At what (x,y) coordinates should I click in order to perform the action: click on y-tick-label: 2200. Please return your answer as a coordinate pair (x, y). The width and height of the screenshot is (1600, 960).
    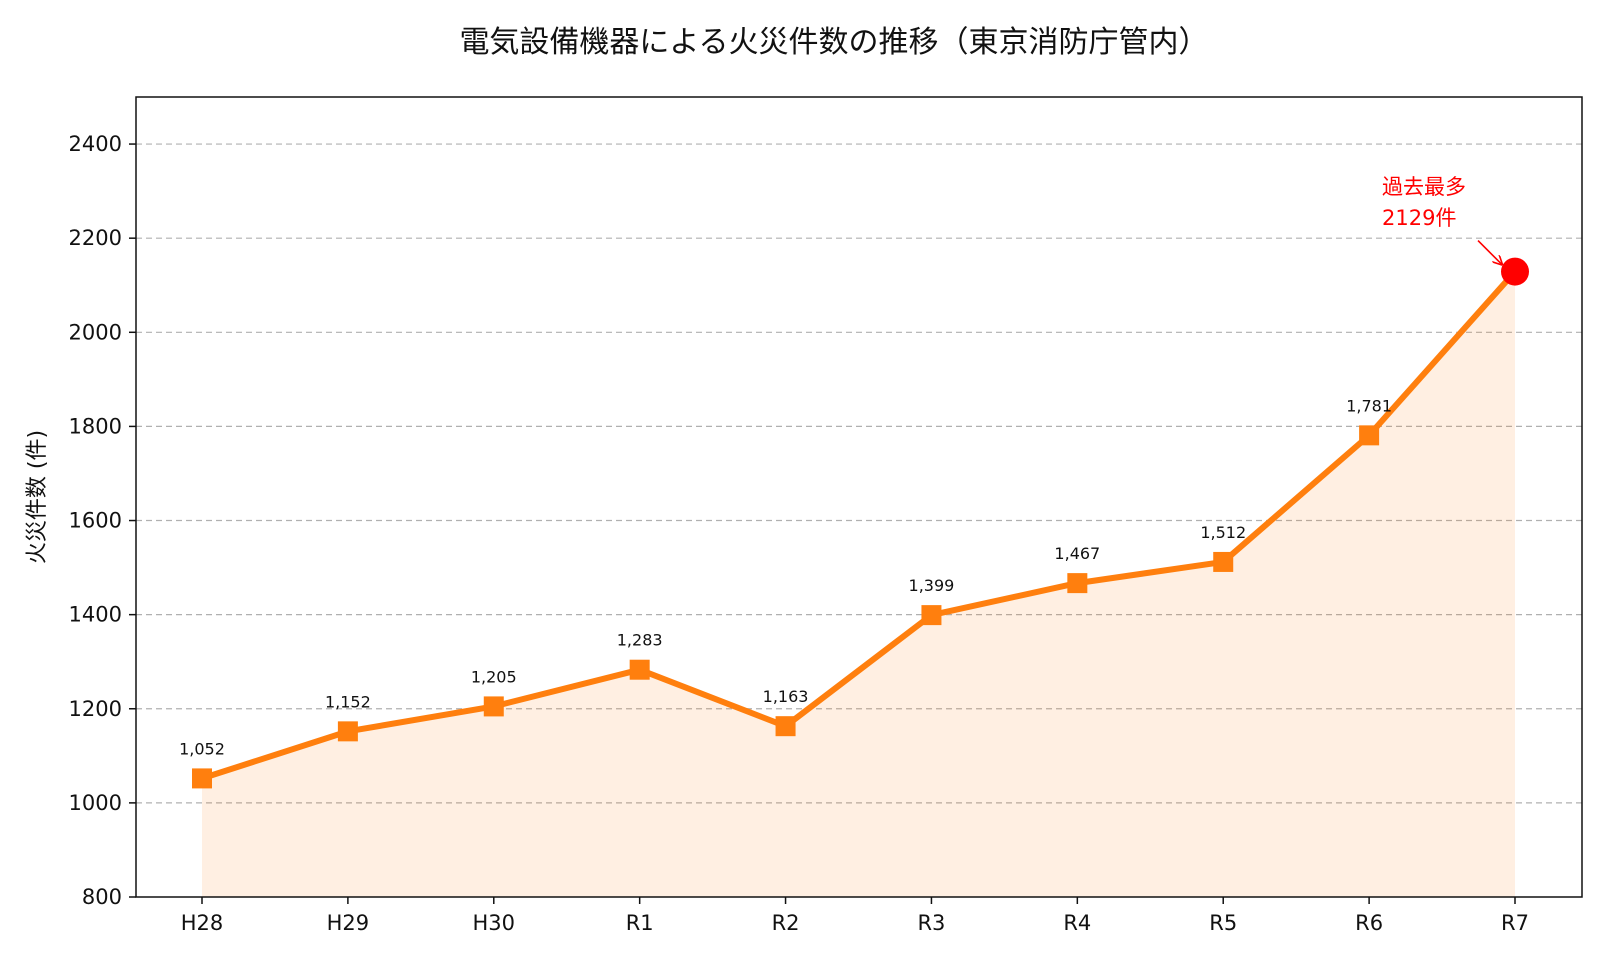
    Looking at the image, I should click on (95, 238).